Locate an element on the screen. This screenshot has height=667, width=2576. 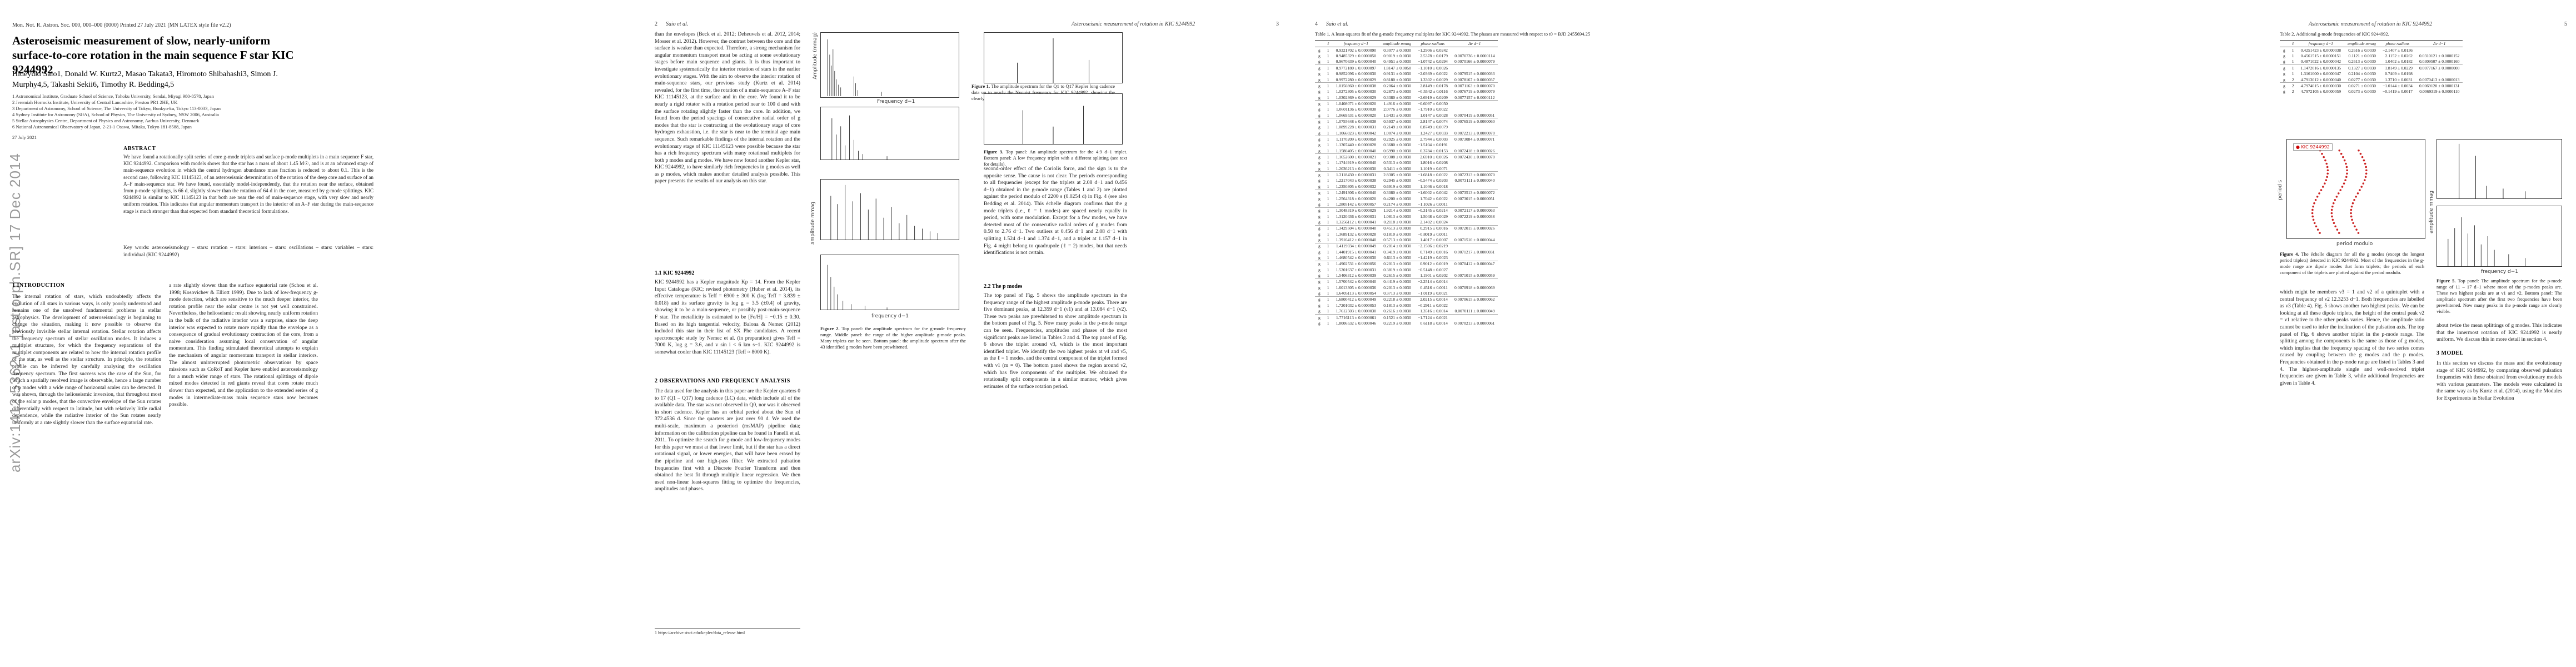
table-1-cell: 0.8749 ± 0.0079 is located at coordinates (1434, 127).